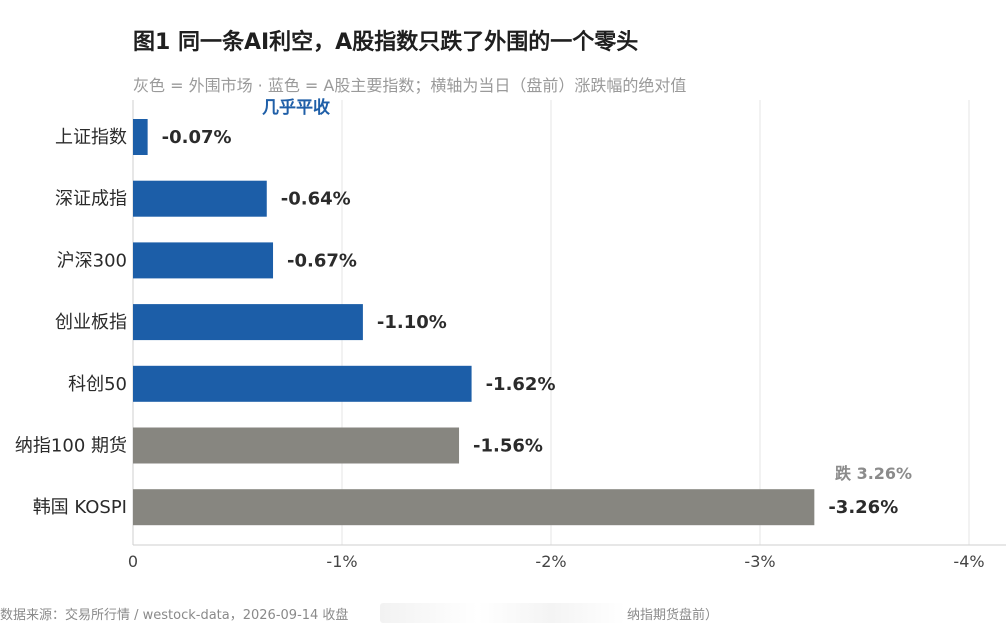 This screenshot has width=1006, height=630. Describe the element at coordinates (502, 613) in the screenshot. I see `redacted-region` at that location.